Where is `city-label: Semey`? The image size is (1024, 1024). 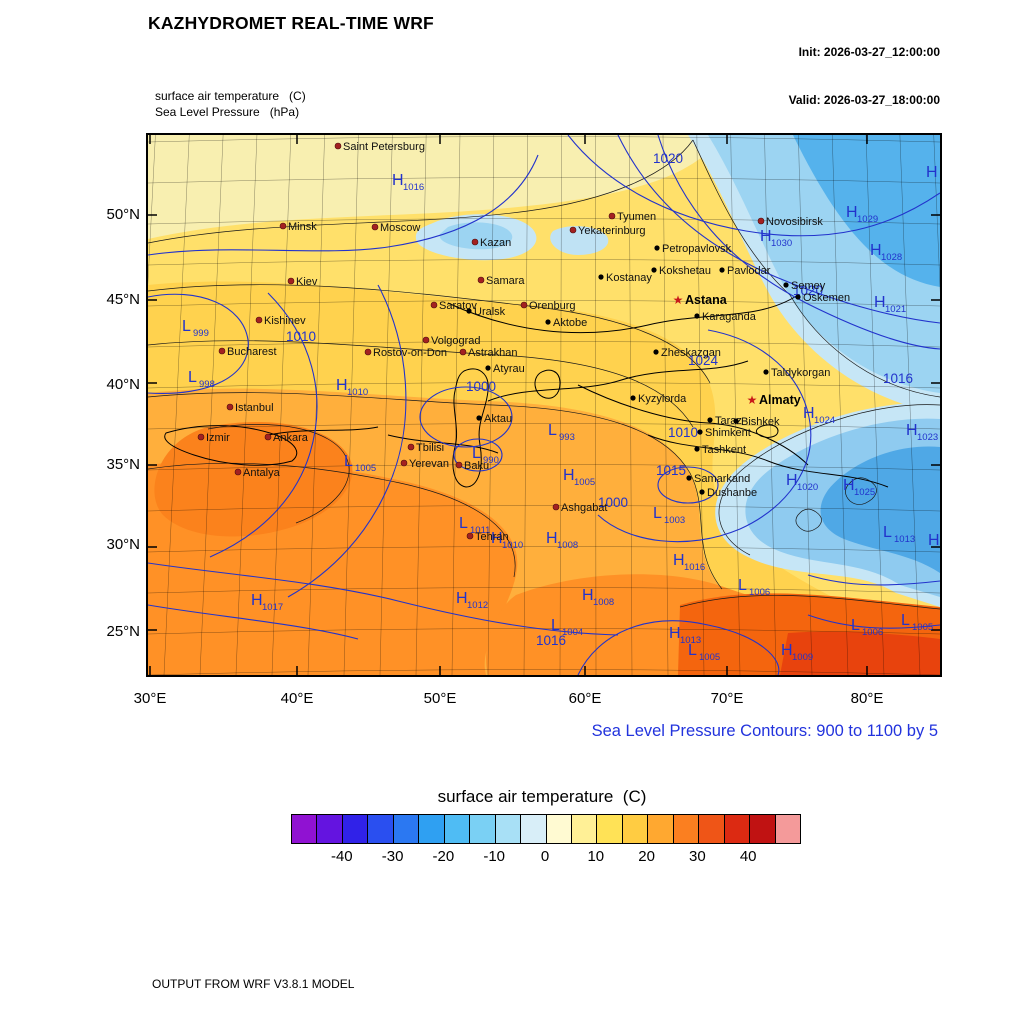
city-label: Semey is located at coordinates (808, 286).